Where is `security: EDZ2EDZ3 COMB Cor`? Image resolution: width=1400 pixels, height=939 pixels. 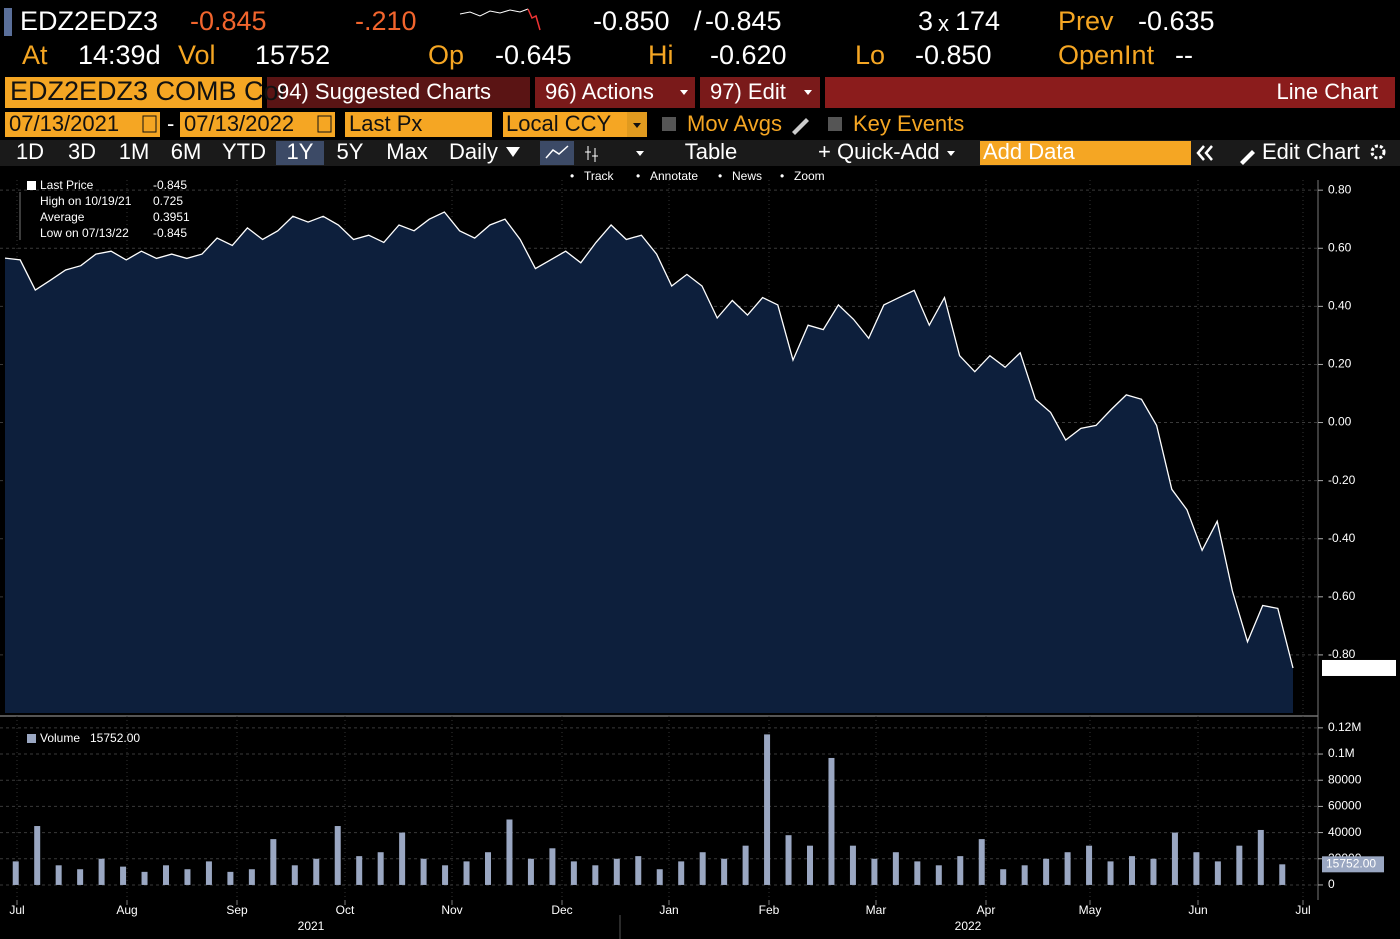 security: EDZ2EDZ3 COMB Cor is located at coordinates (149, 91).